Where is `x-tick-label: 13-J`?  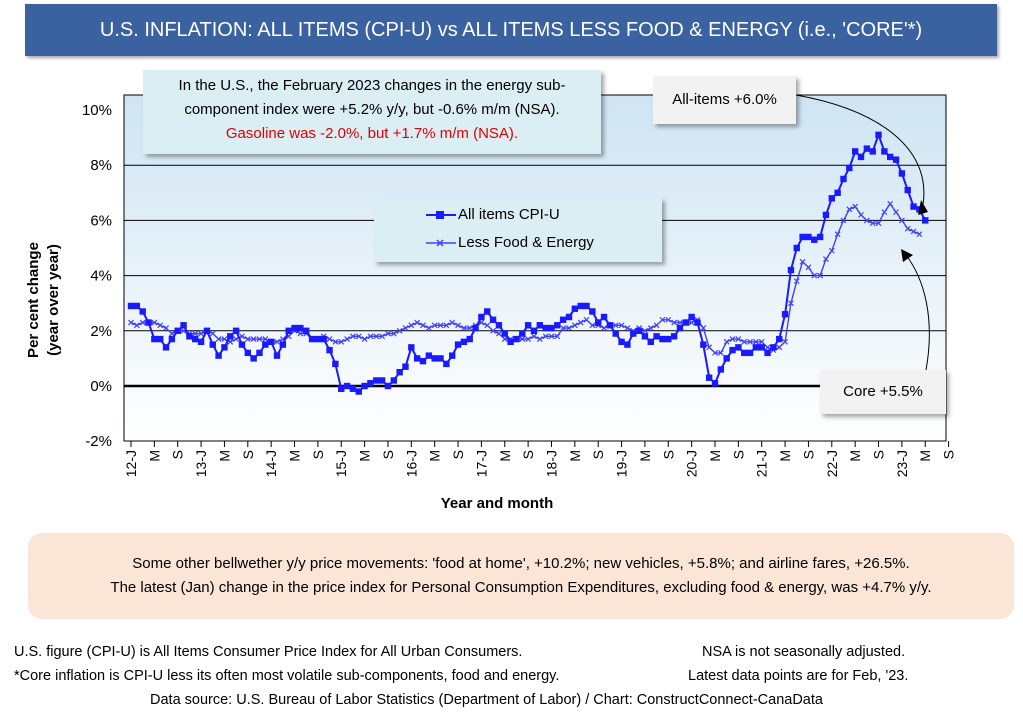
x-tick-label: 13-J is located at coordinates (201, 463).